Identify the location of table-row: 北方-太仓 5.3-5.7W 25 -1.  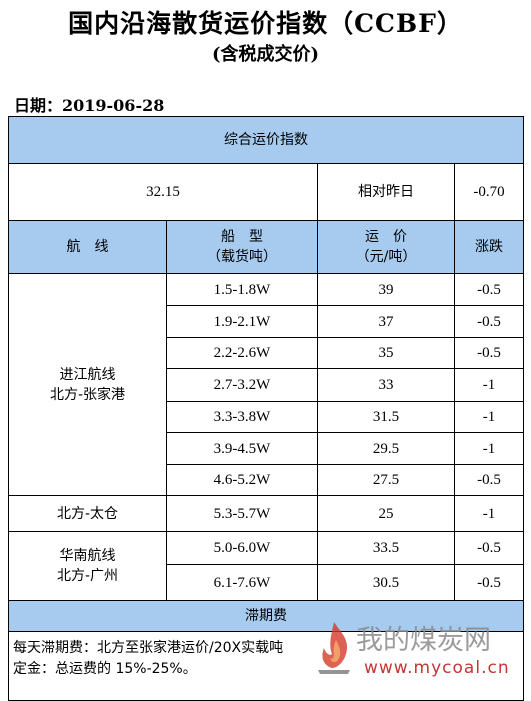
(266, 513).